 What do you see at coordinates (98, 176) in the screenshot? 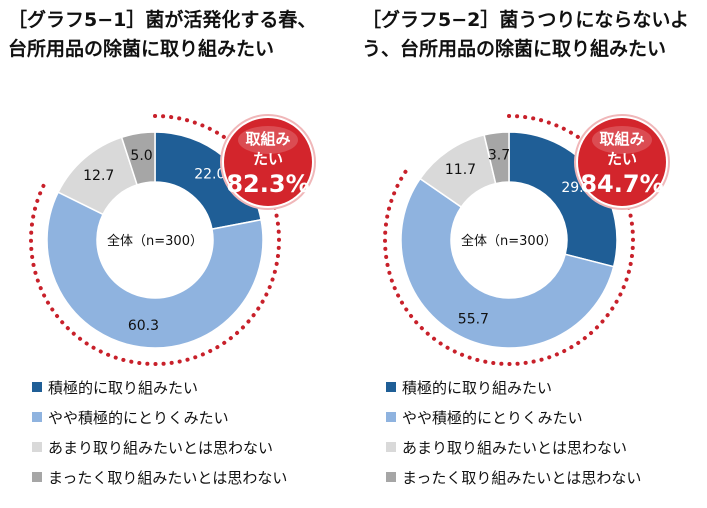
I see `slice-value-label: 12.7` at bounding box center [98, 176].